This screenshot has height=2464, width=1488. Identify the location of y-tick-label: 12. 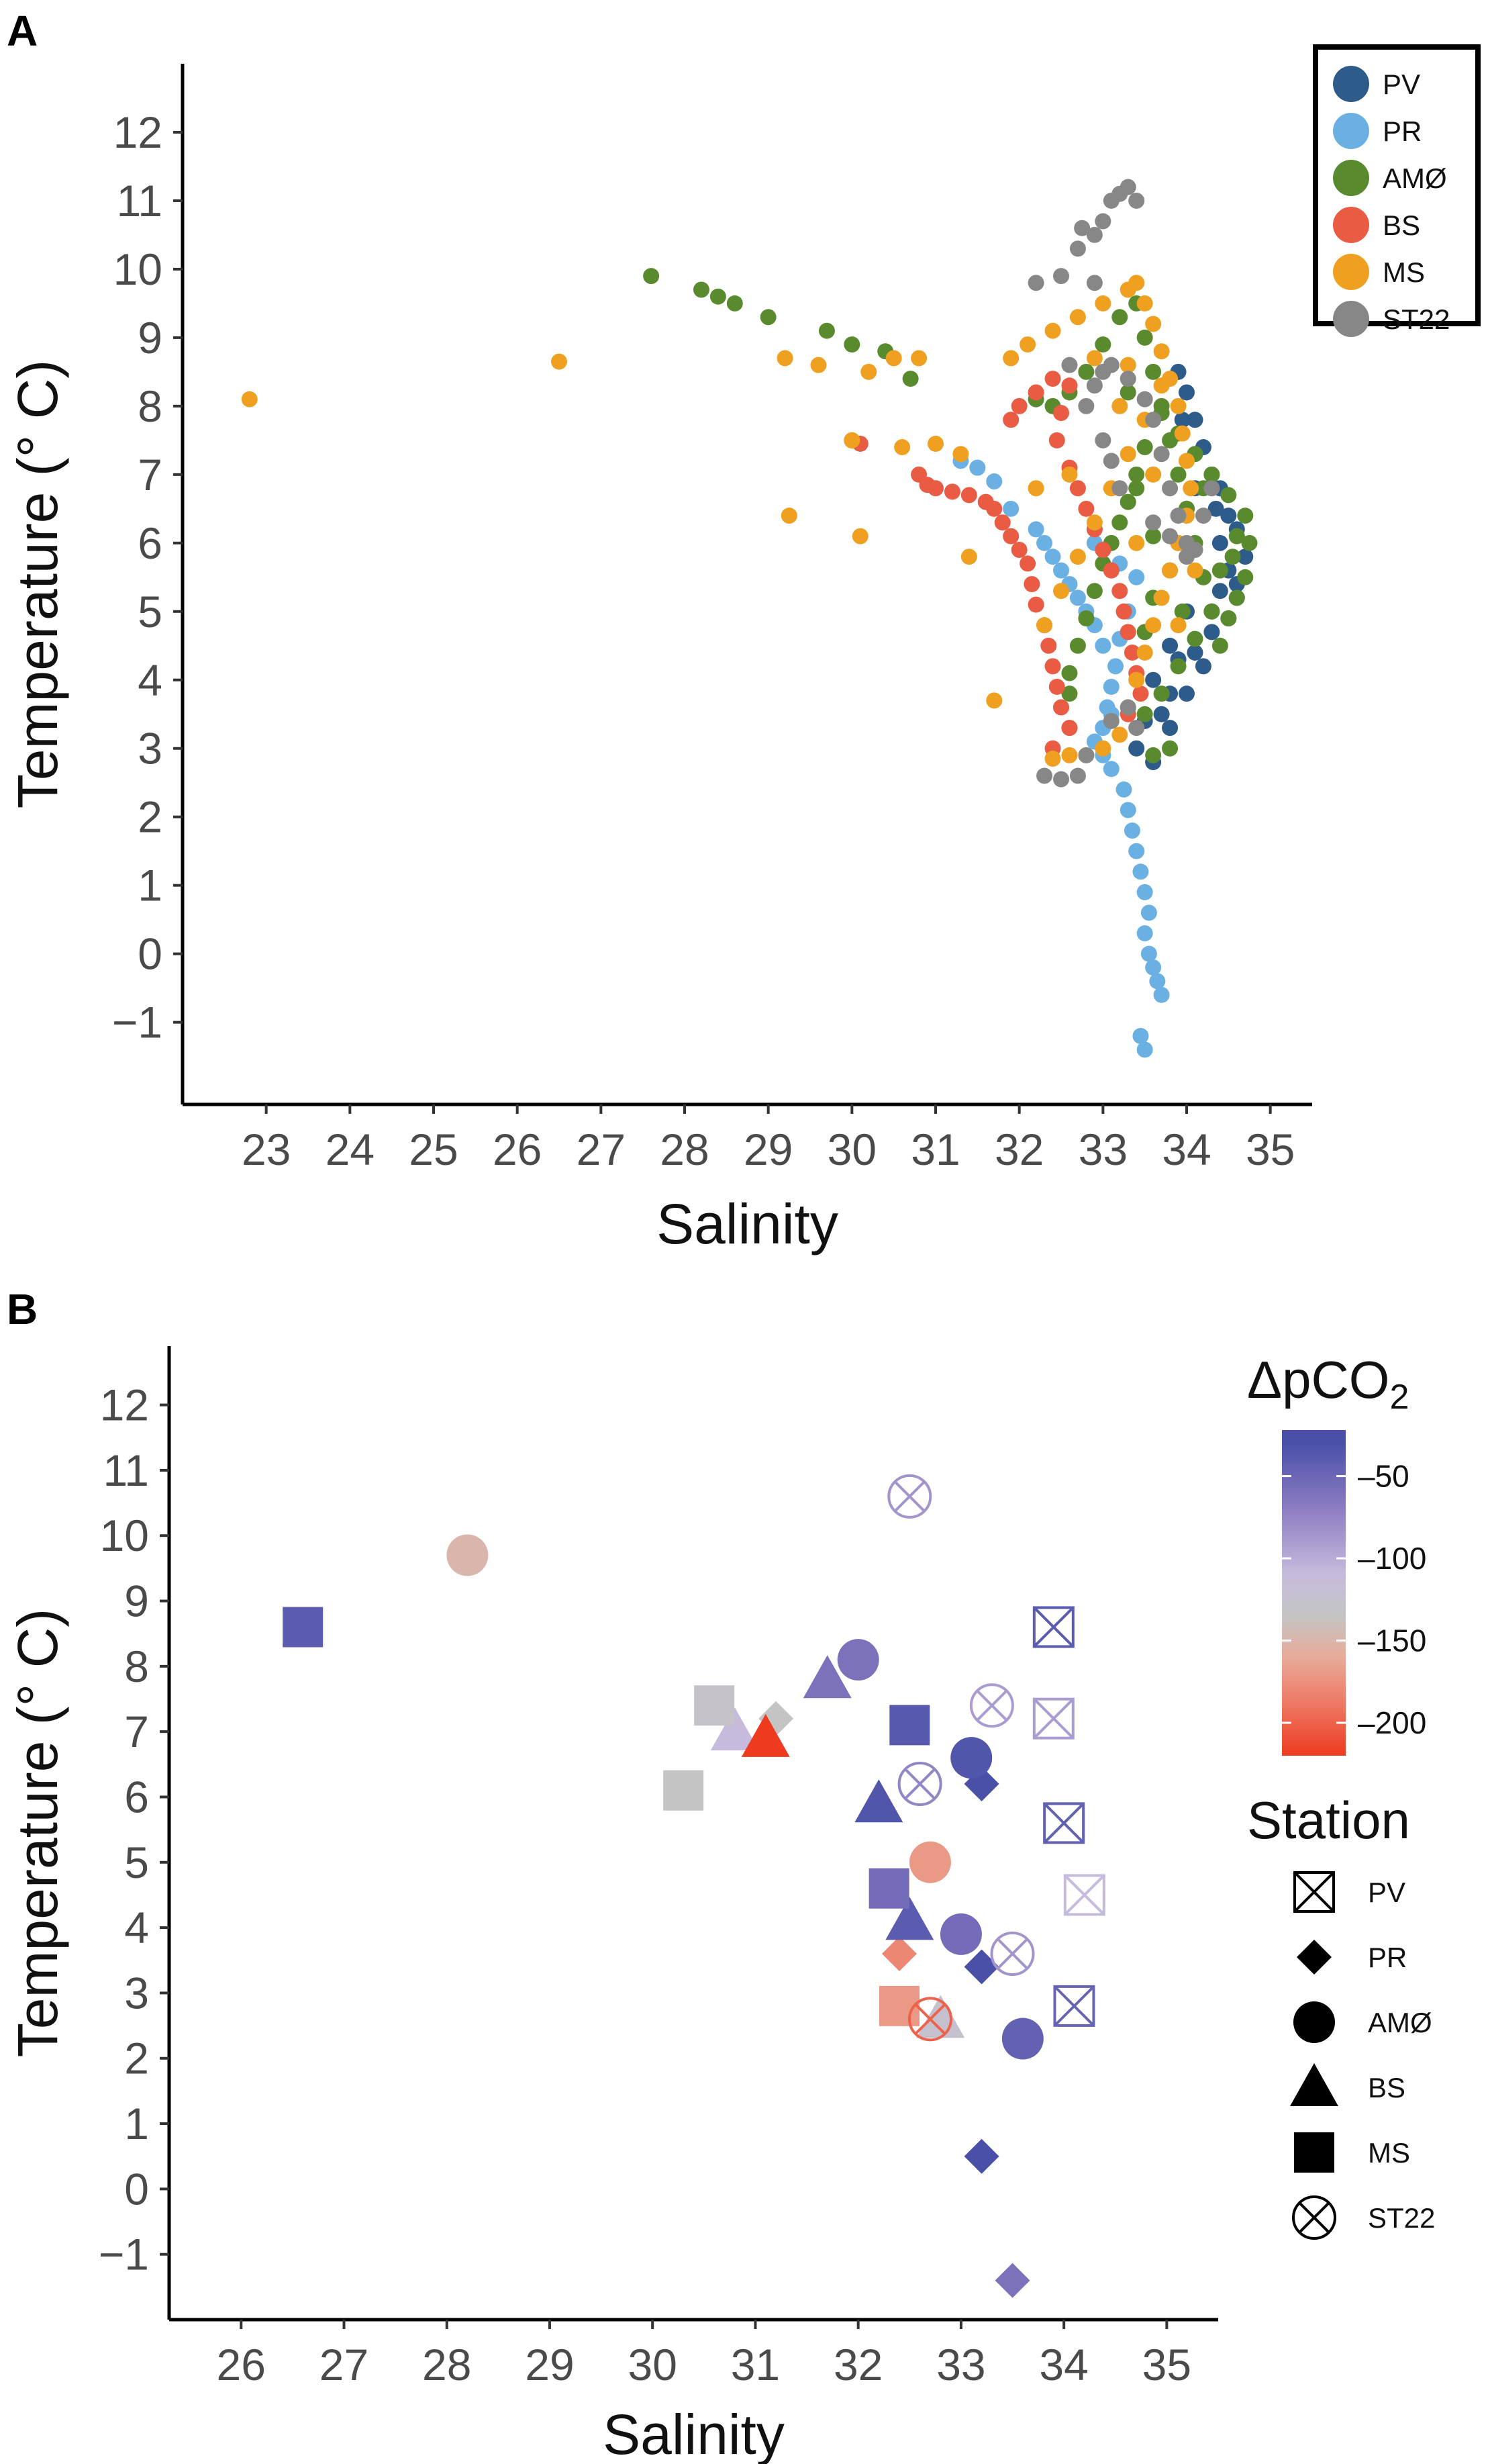
(125, 1405).